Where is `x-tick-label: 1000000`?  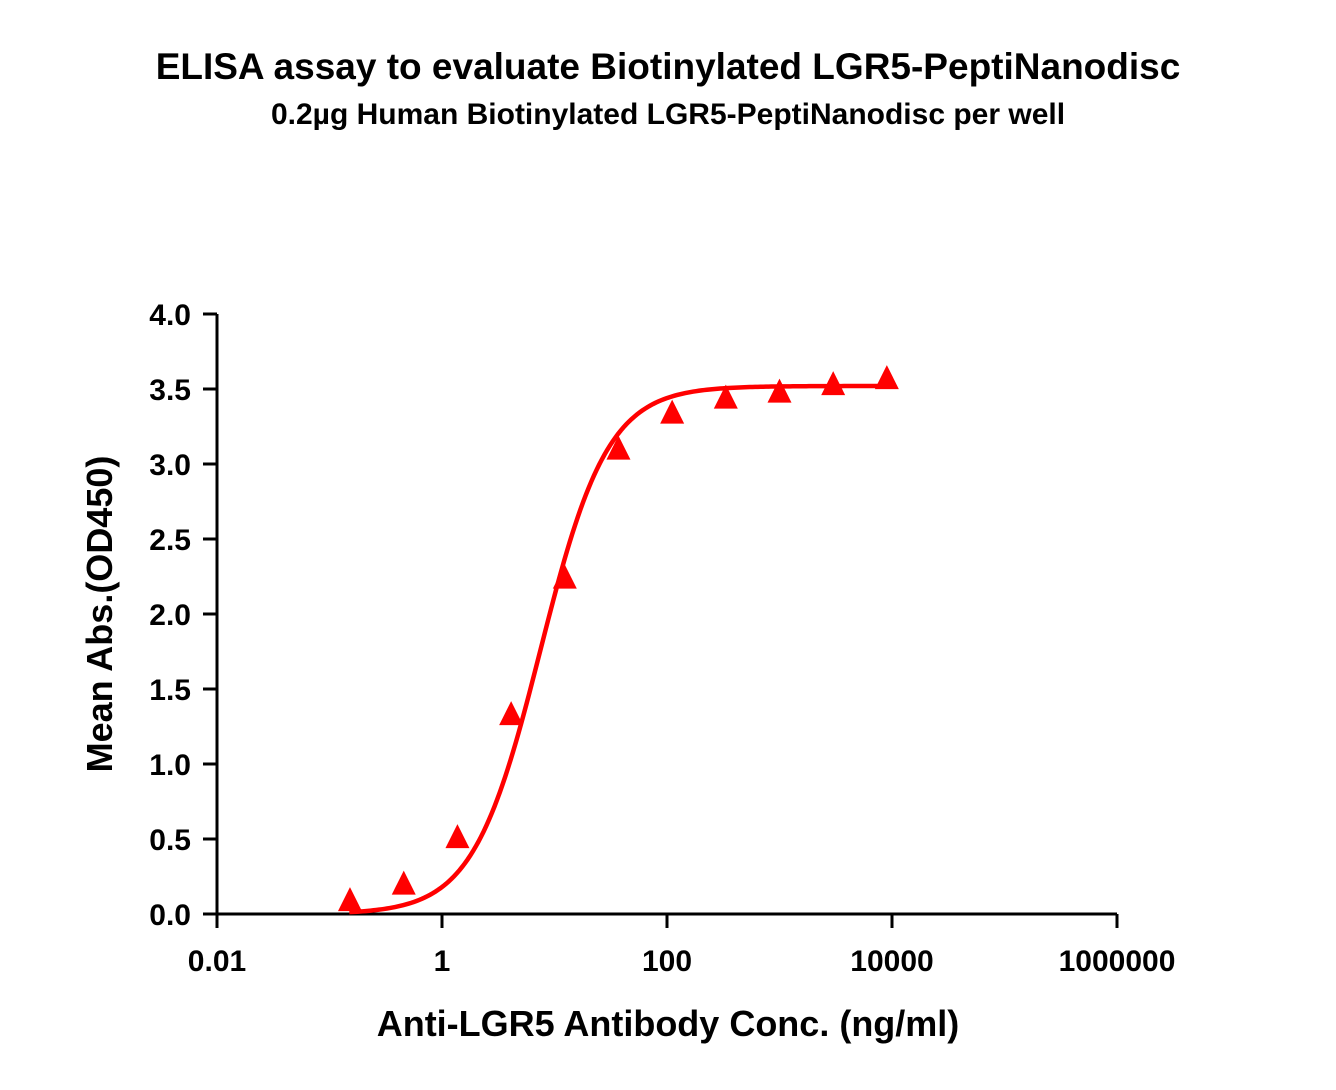
x-tick-label: 1000000 is located at coordinates (1117, 961).